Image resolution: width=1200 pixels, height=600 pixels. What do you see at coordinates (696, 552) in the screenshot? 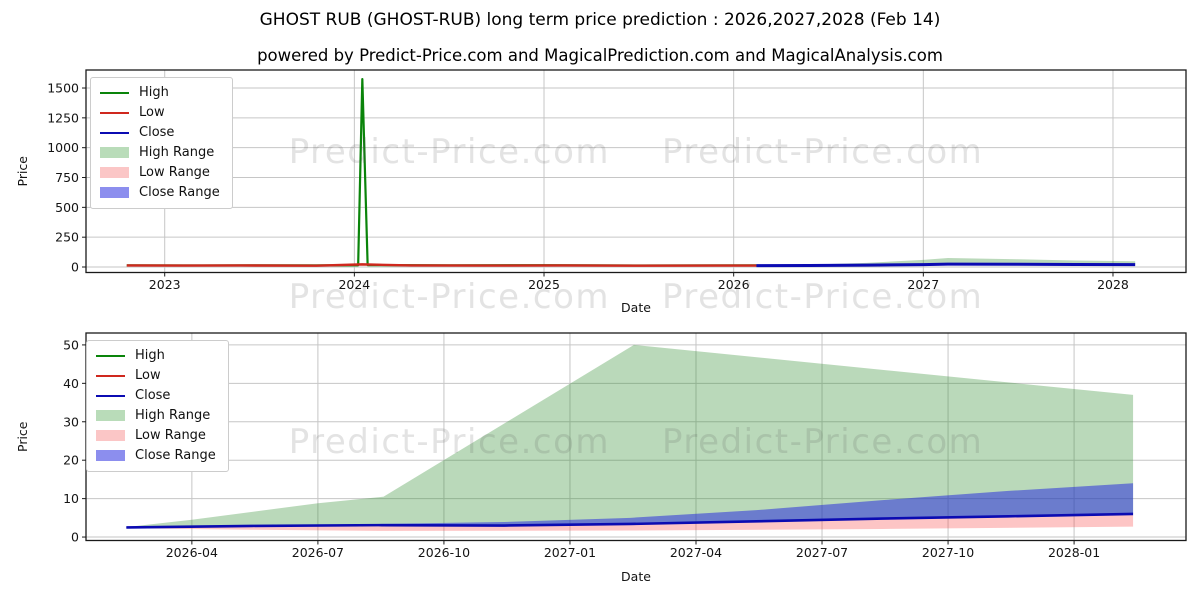
I see `x-tick-label: 2027-04` at bounding box center [696, 552].